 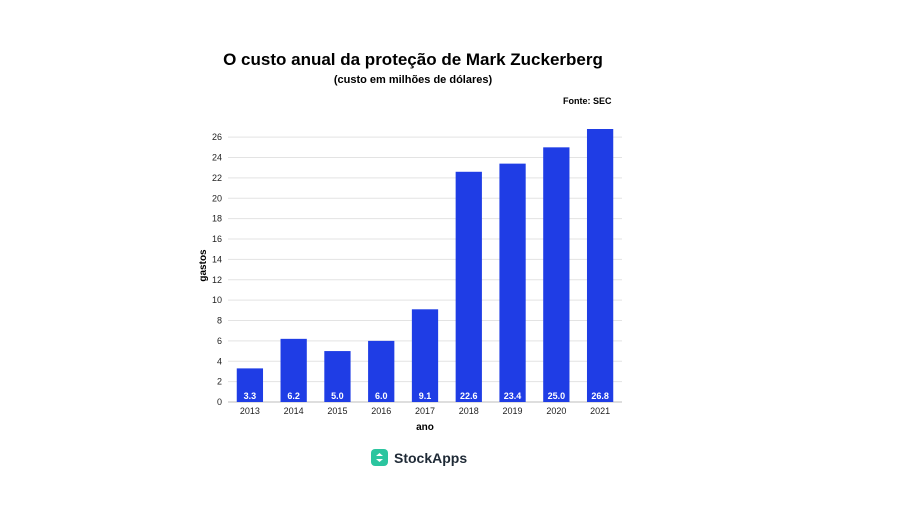 What do you see at coordinates (294, 411) in the screenshot?
I see `x-tick-label: 2014` at bounding box center [294, 411].